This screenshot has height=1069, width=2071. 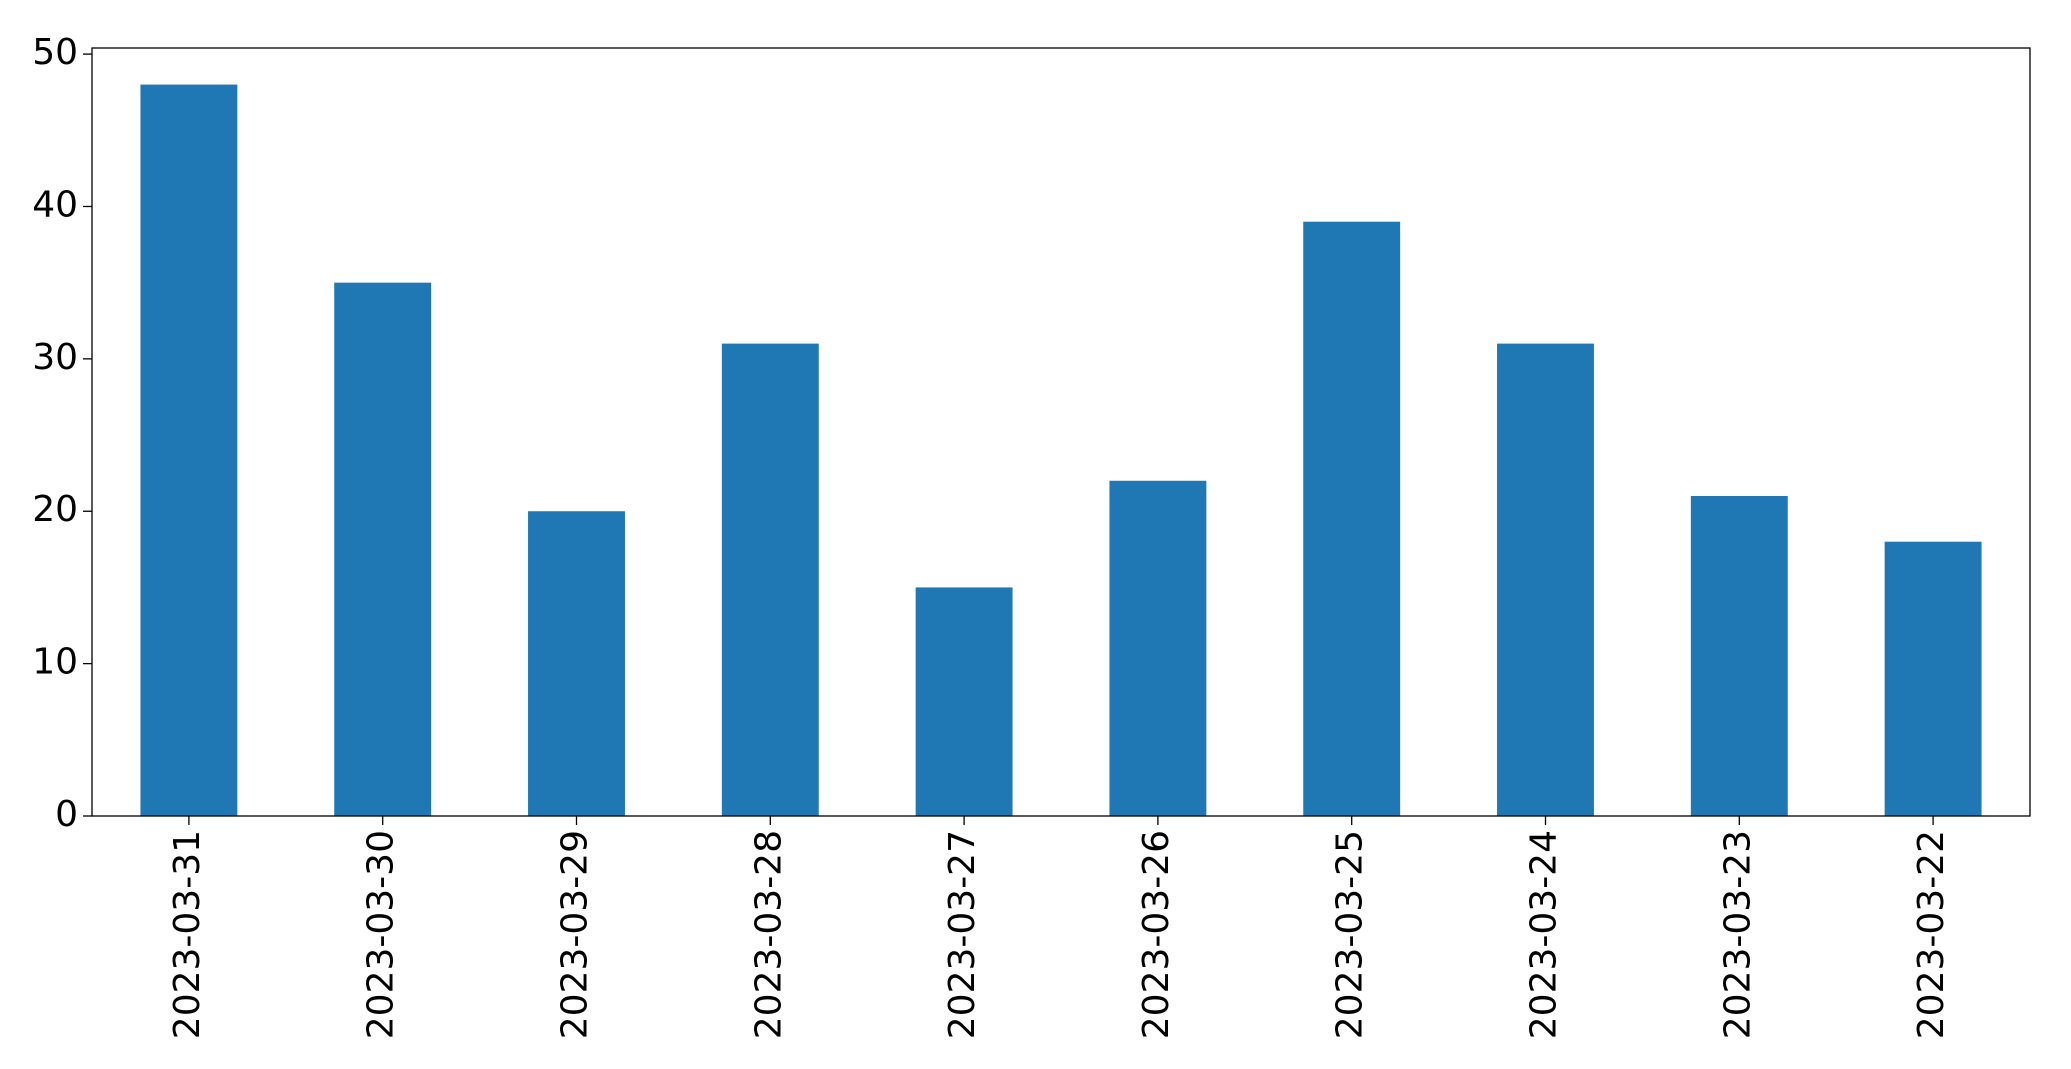 What do you see at coordinates (187, 934) in the screenshot?
I see `x-tick-label: 2023-03-31` at bounding box center [187, 934].